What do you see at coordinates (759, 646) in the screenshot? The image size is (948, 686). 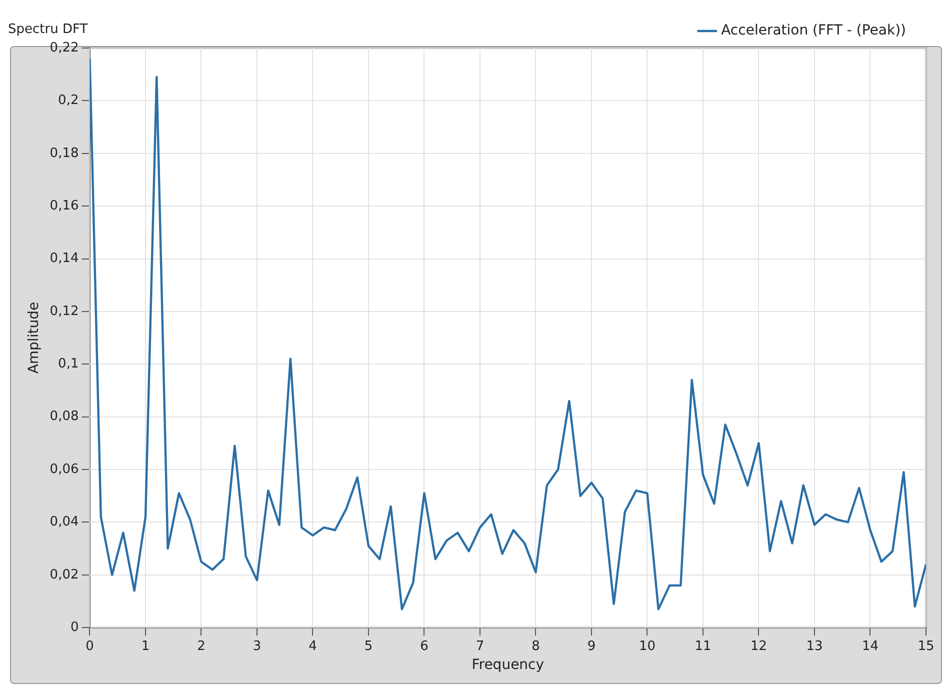 I see `x-tick-label: 12` at bounding box center [759, 646].